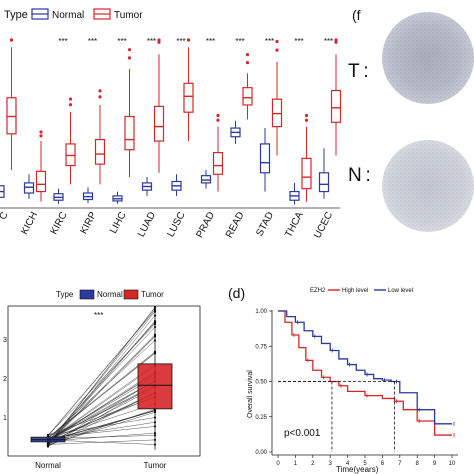  I want to click on panel-c-legend-normal-swatch, so click(87, 294).